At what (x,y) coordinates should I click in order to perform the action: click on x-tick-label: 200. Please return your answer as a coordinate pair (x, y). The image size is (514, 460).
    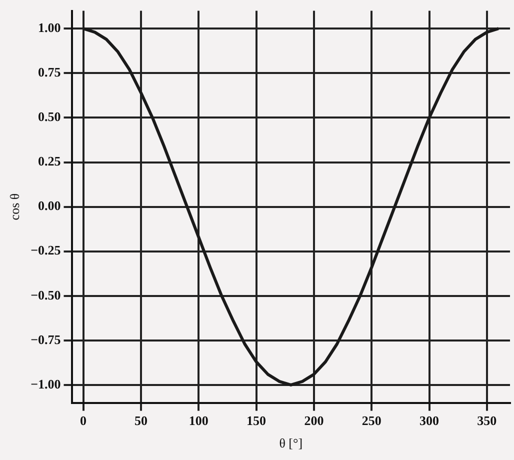
    Looking at the image, I should click on (314, 420).